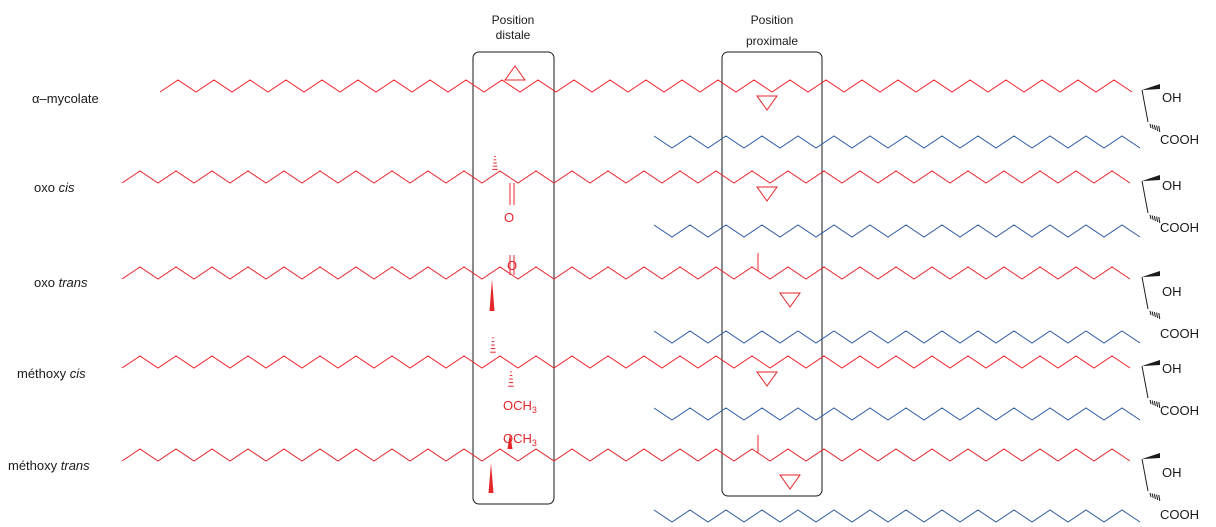 The image size is (1216, 527). I want to click on oh-label-2: OH, so click(1172, 185).